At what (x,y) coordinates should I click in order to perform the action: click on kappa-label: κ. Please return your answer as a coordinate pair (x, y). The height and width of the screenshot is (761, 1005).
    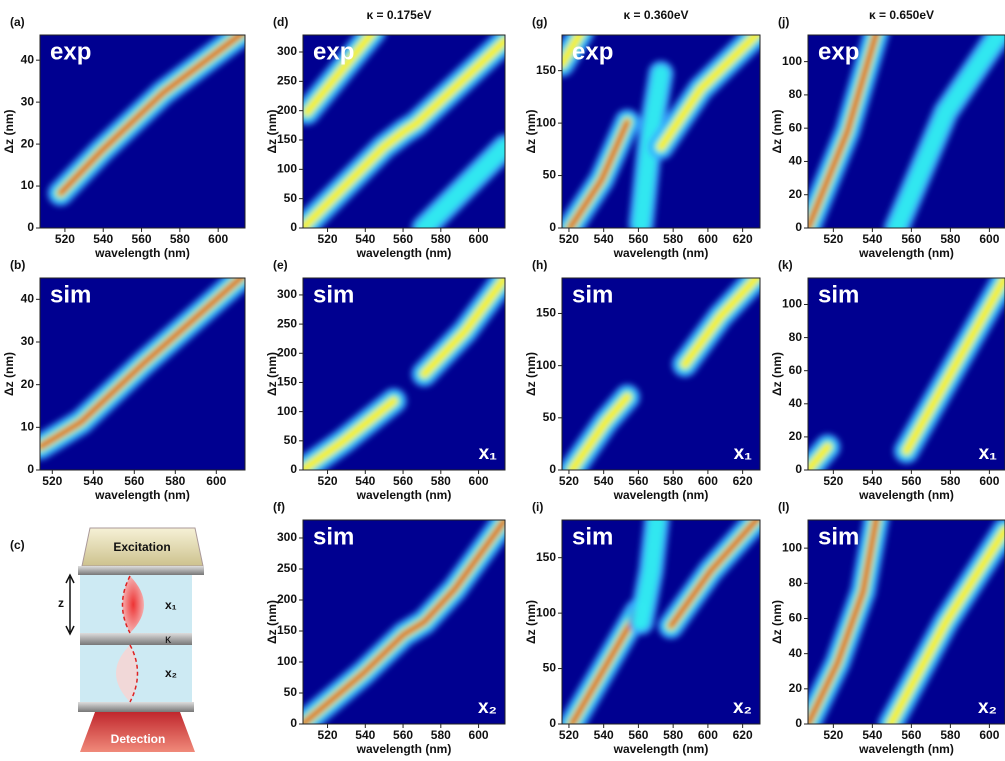
    Looking at the image, I should click on (168, 639).